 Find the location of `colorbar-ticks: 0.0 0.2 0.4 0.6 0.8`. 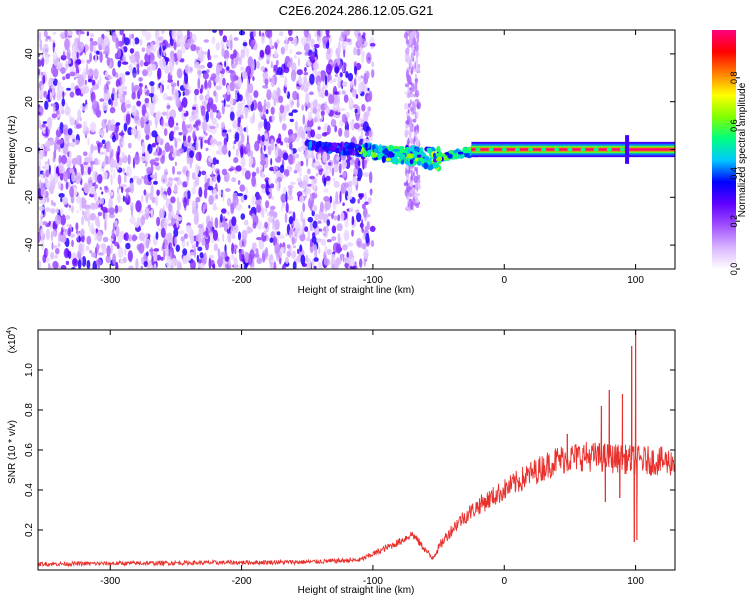

colorbar-ticks: 0.0 0.2 0.4 0.6 0.8 is located at coordinates (734, 173).